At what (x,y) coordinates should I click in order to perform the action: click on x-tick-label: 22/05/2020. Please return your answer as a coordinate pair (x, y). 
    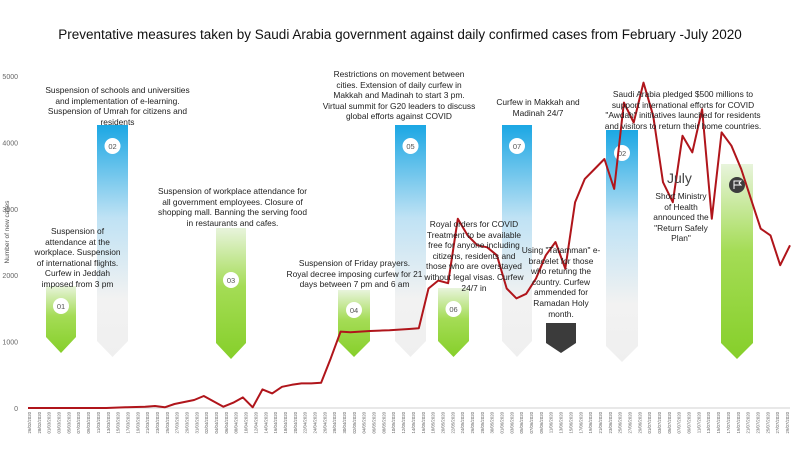
    Looking at the image, I should click on (452, 422).